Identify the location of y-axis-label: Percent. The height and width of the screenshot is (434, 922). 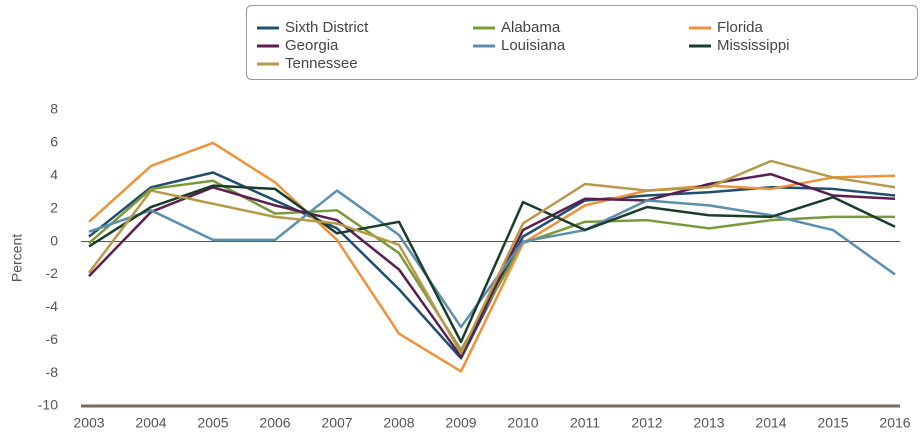
(17, 258).